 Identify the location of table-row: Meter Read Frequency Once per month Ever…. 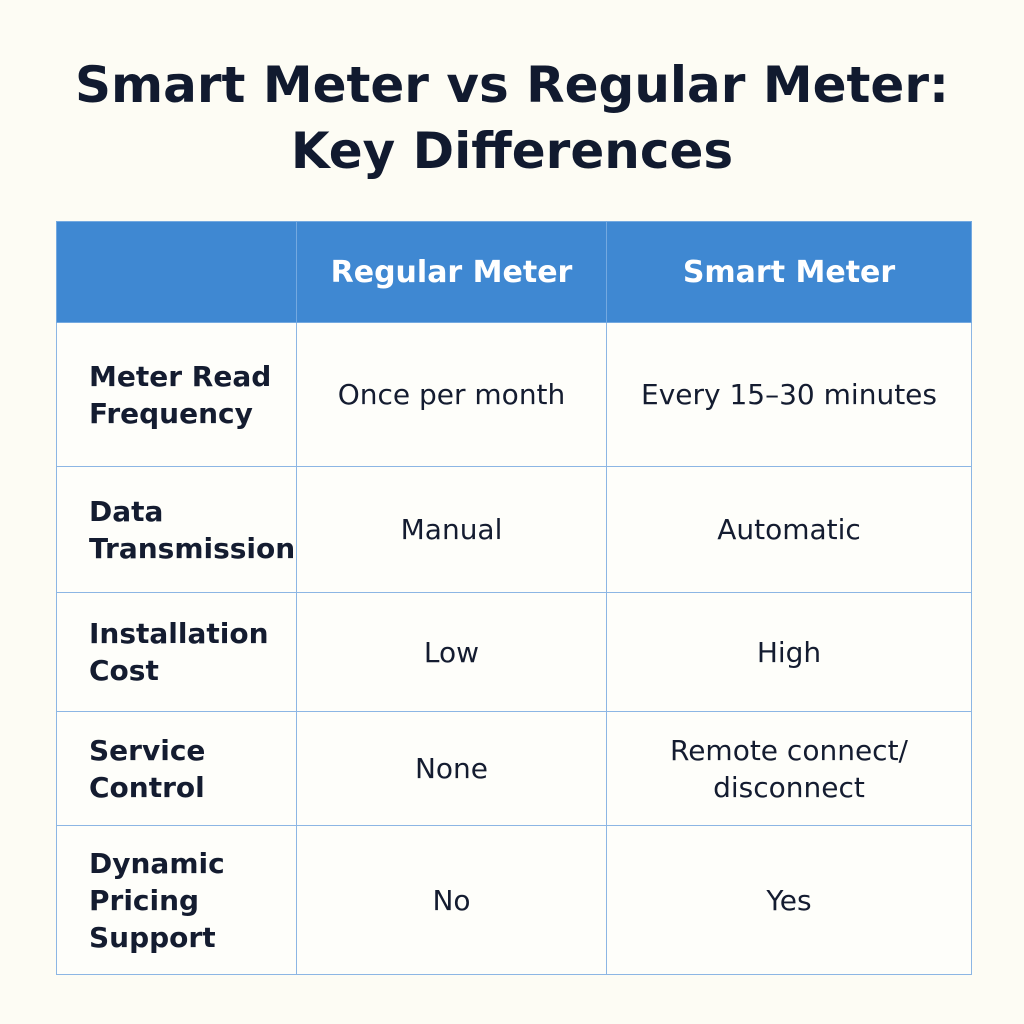
(514, 394).